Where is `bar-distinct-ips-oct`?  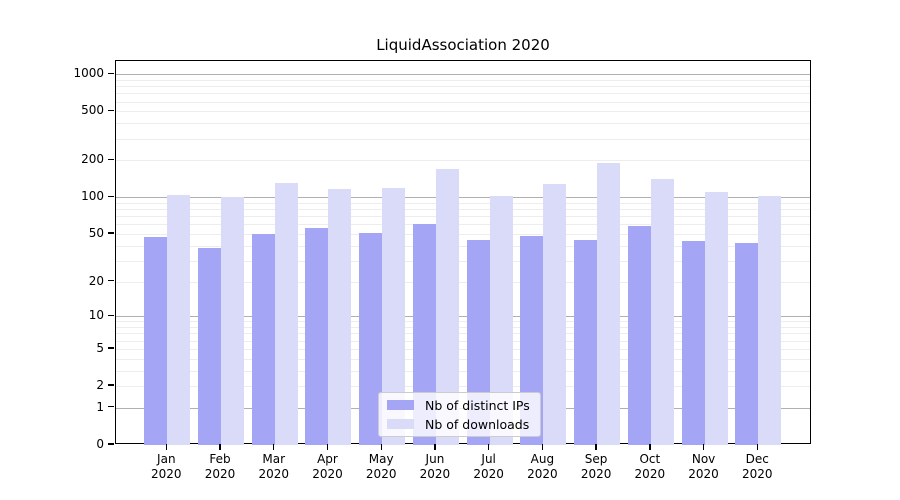 bar-distinct-ips-oct is located at coordinates (639, 335).